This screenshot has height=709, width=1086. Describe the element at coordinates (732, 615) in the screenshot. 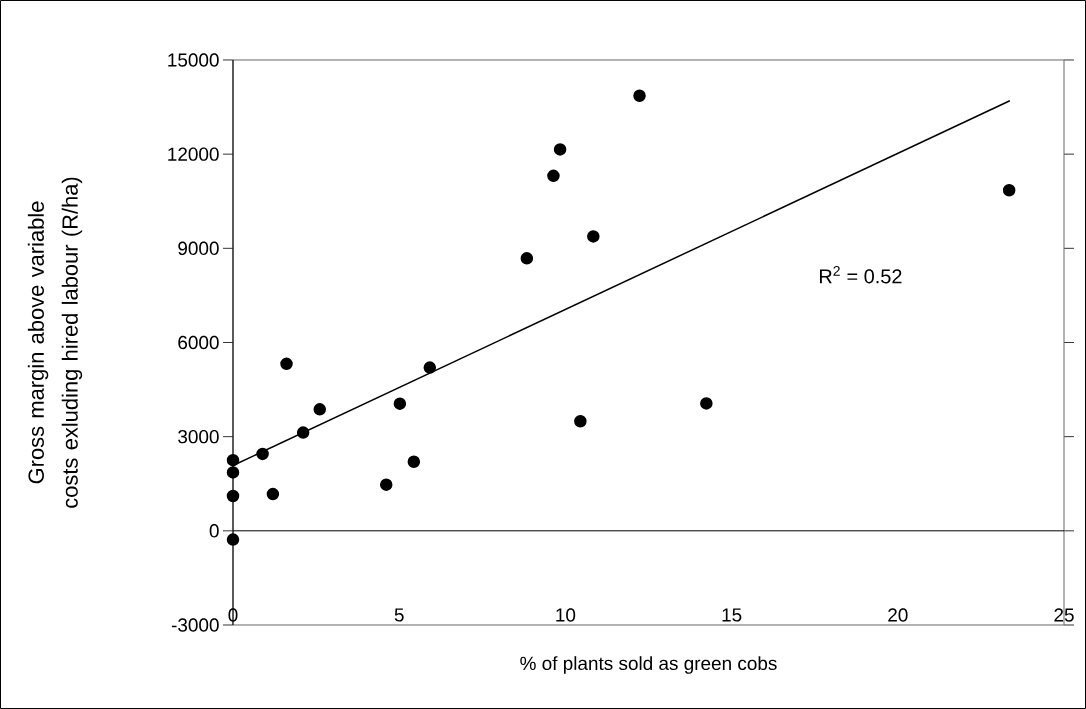

I see `x-tick-label: 15` at that location.